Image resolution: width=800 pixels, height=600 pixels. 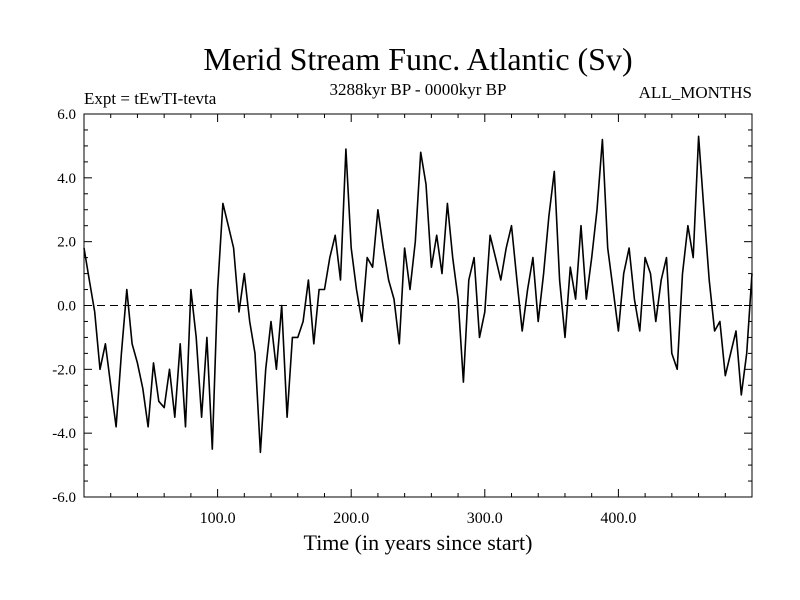 What do you see at coordinates (618, 518) in the screenshot?
I see `x-tick-label: 400.0` at bounding box center [618, 518].